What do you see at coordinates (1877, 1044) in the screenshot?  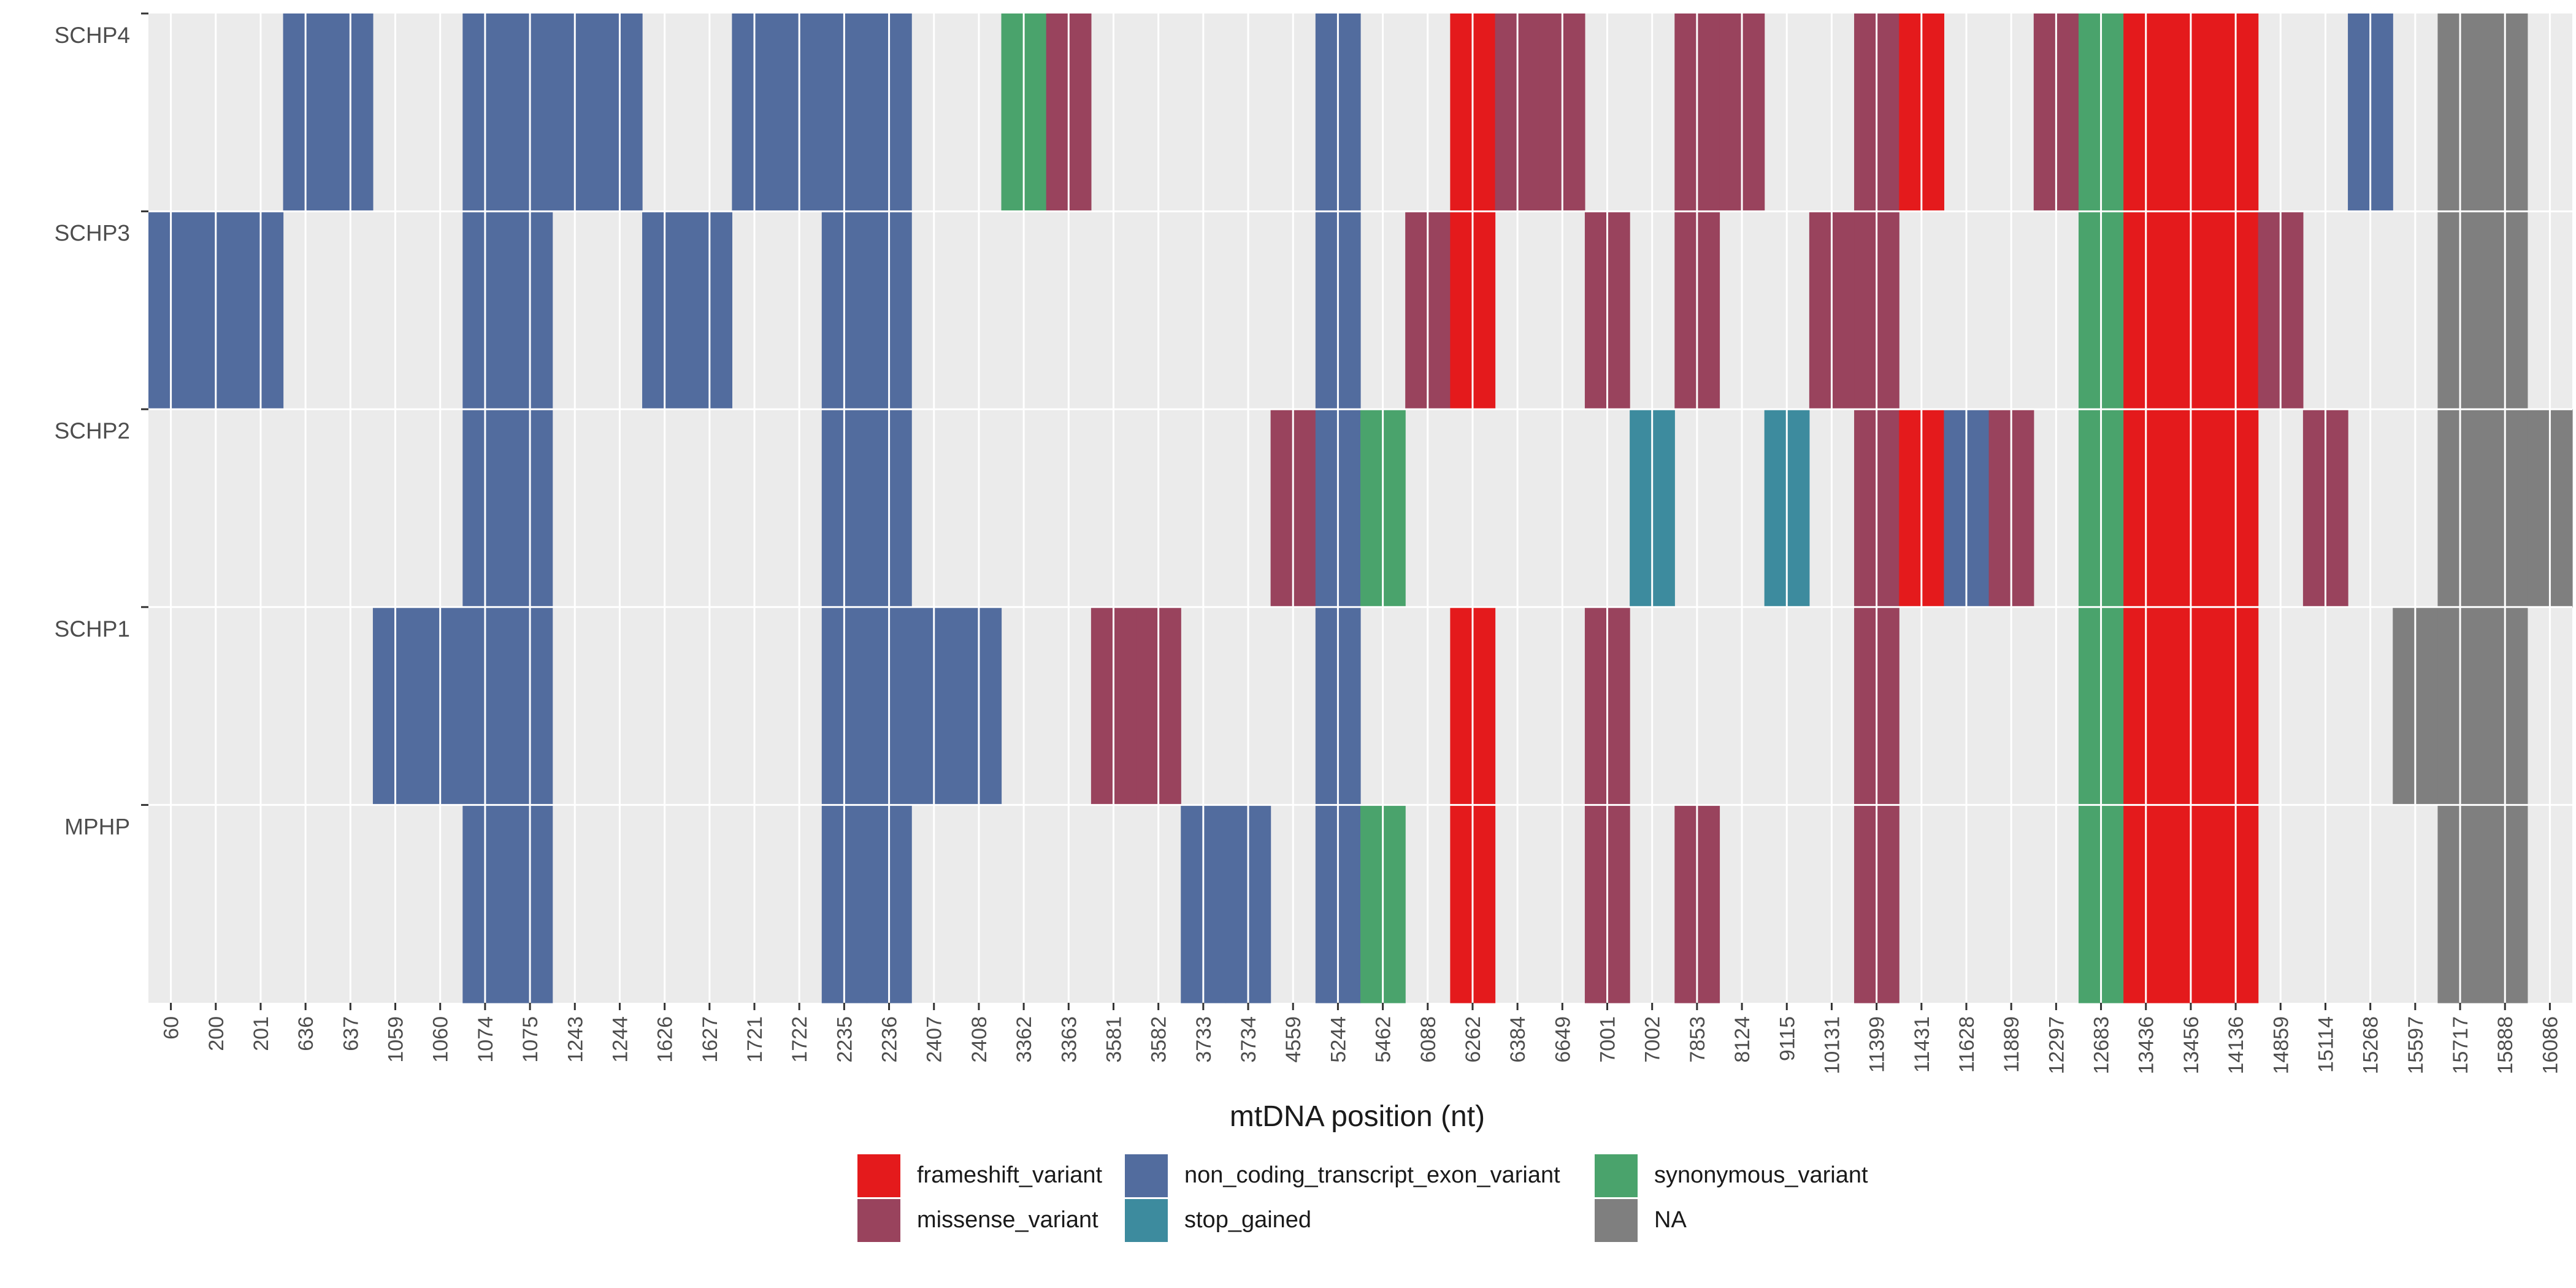 I see `x-tick-label: 11399` at bounding box center [1877, 1044].